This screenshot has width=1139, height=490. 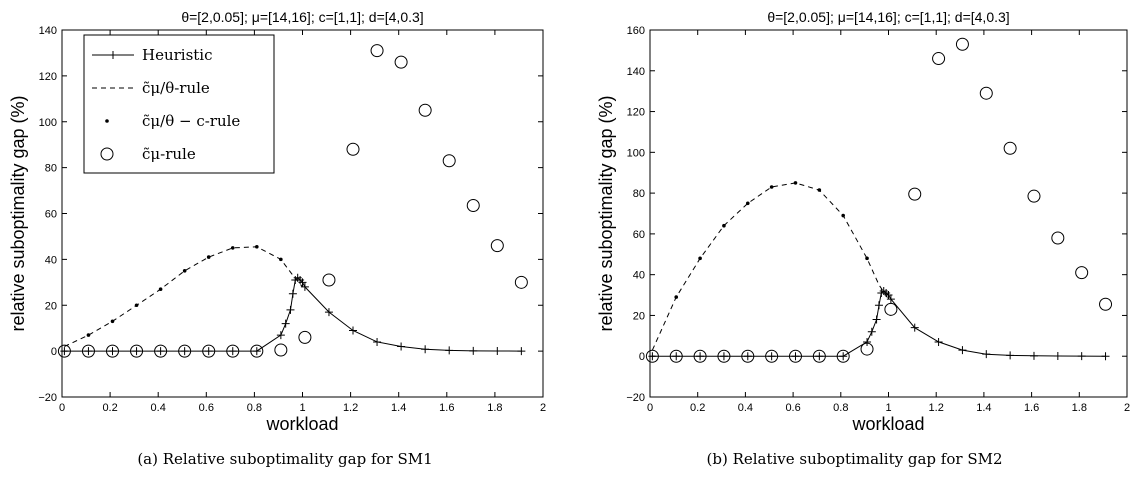 I want to click on legend-label: Heuristic, so click(x=177, y=55).